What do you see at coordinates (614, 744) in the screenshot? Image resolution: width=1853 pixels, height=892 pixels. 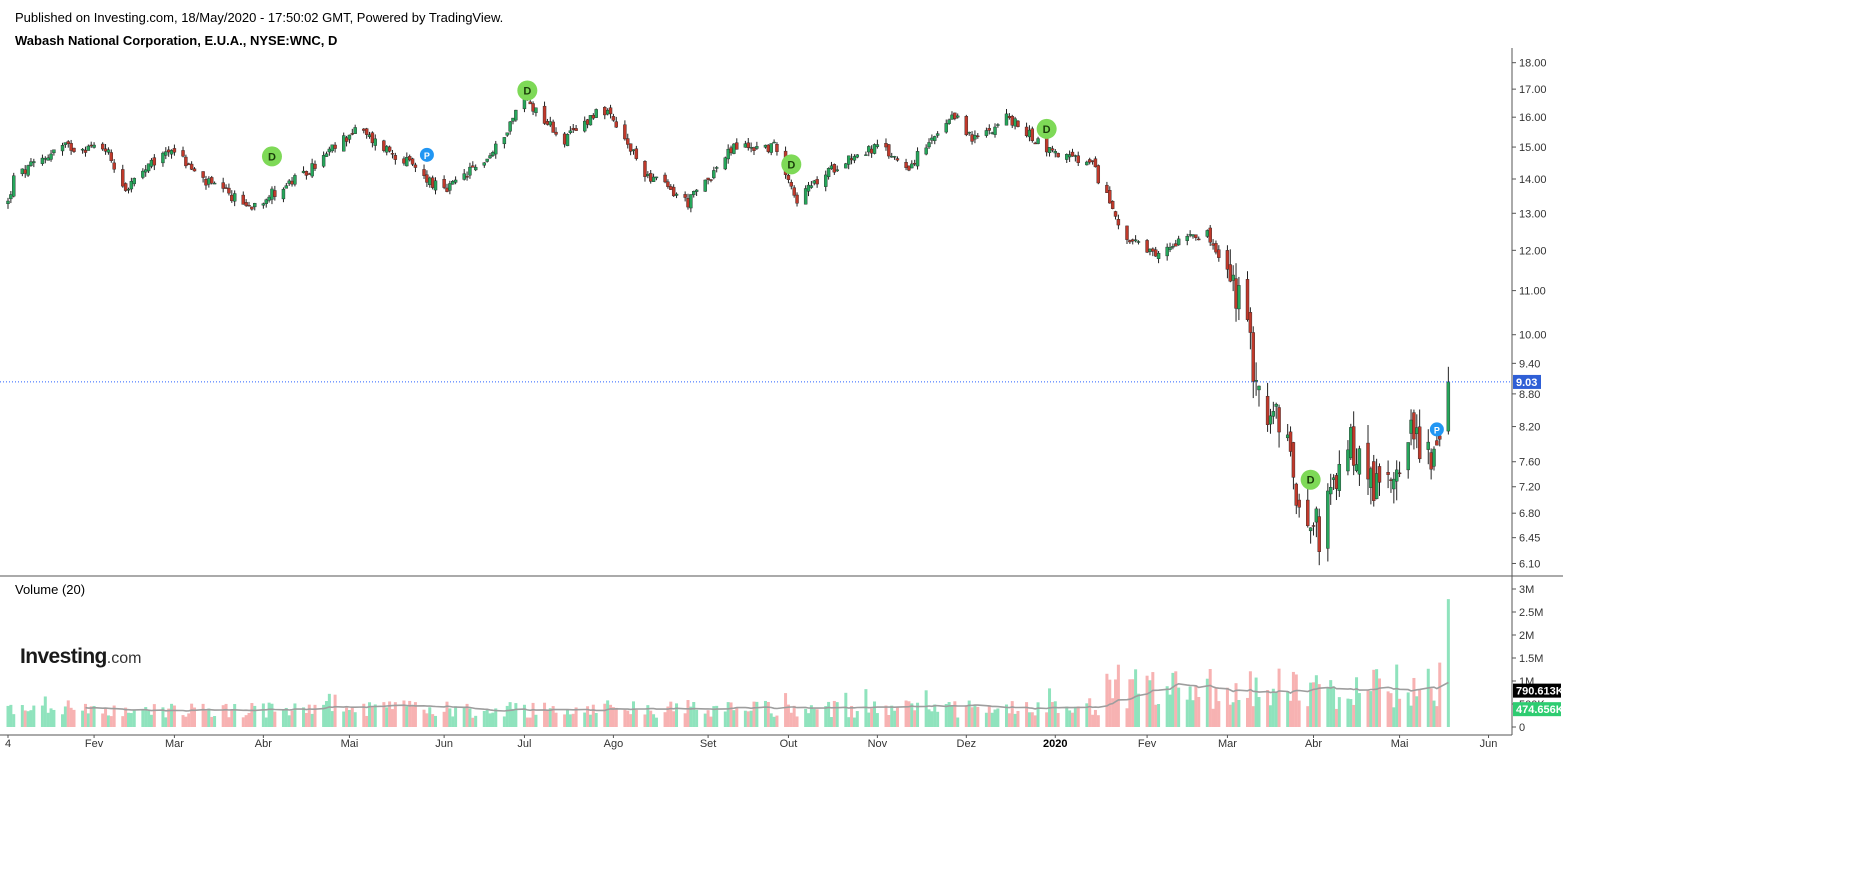 I see `time-tick-label: Ago` at bounding box center [614, 744].